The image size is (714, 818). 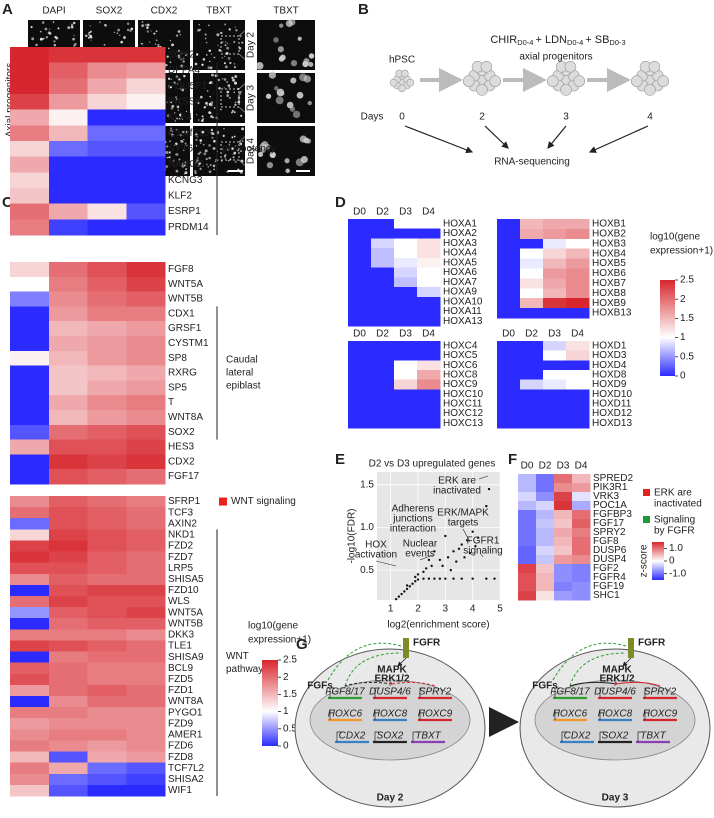 I want to click on row-label: WIF1, so click(x=180, y=790).